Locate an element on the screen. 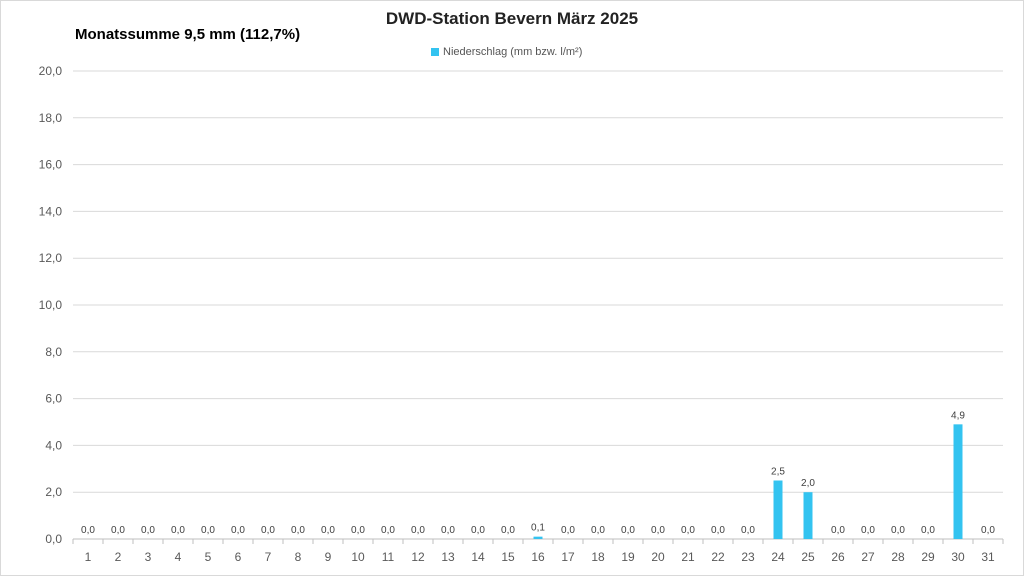 The height and width of the screenshot is (576, 1024). data-label: 4,9 is located at coordinates (958, 415).